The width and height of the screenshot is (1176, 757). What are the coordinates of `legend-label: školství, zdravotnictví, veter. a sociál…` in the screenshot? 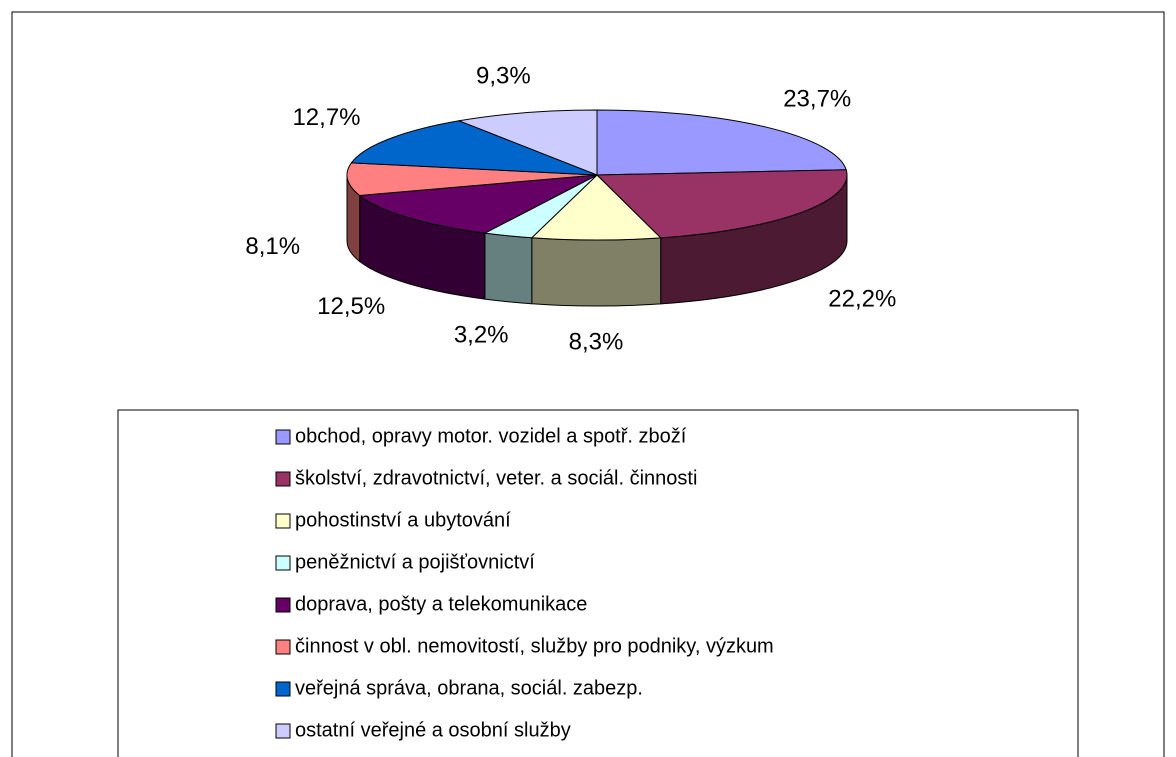 It's located at (496, 478).